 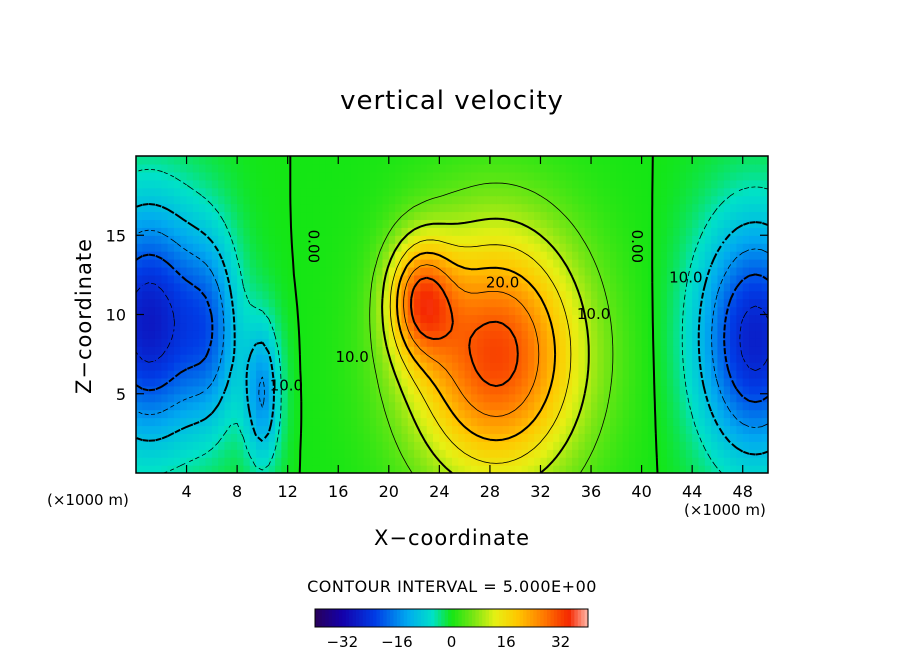 I want to click on colorbar-swatch, so click(x=576, y=618).